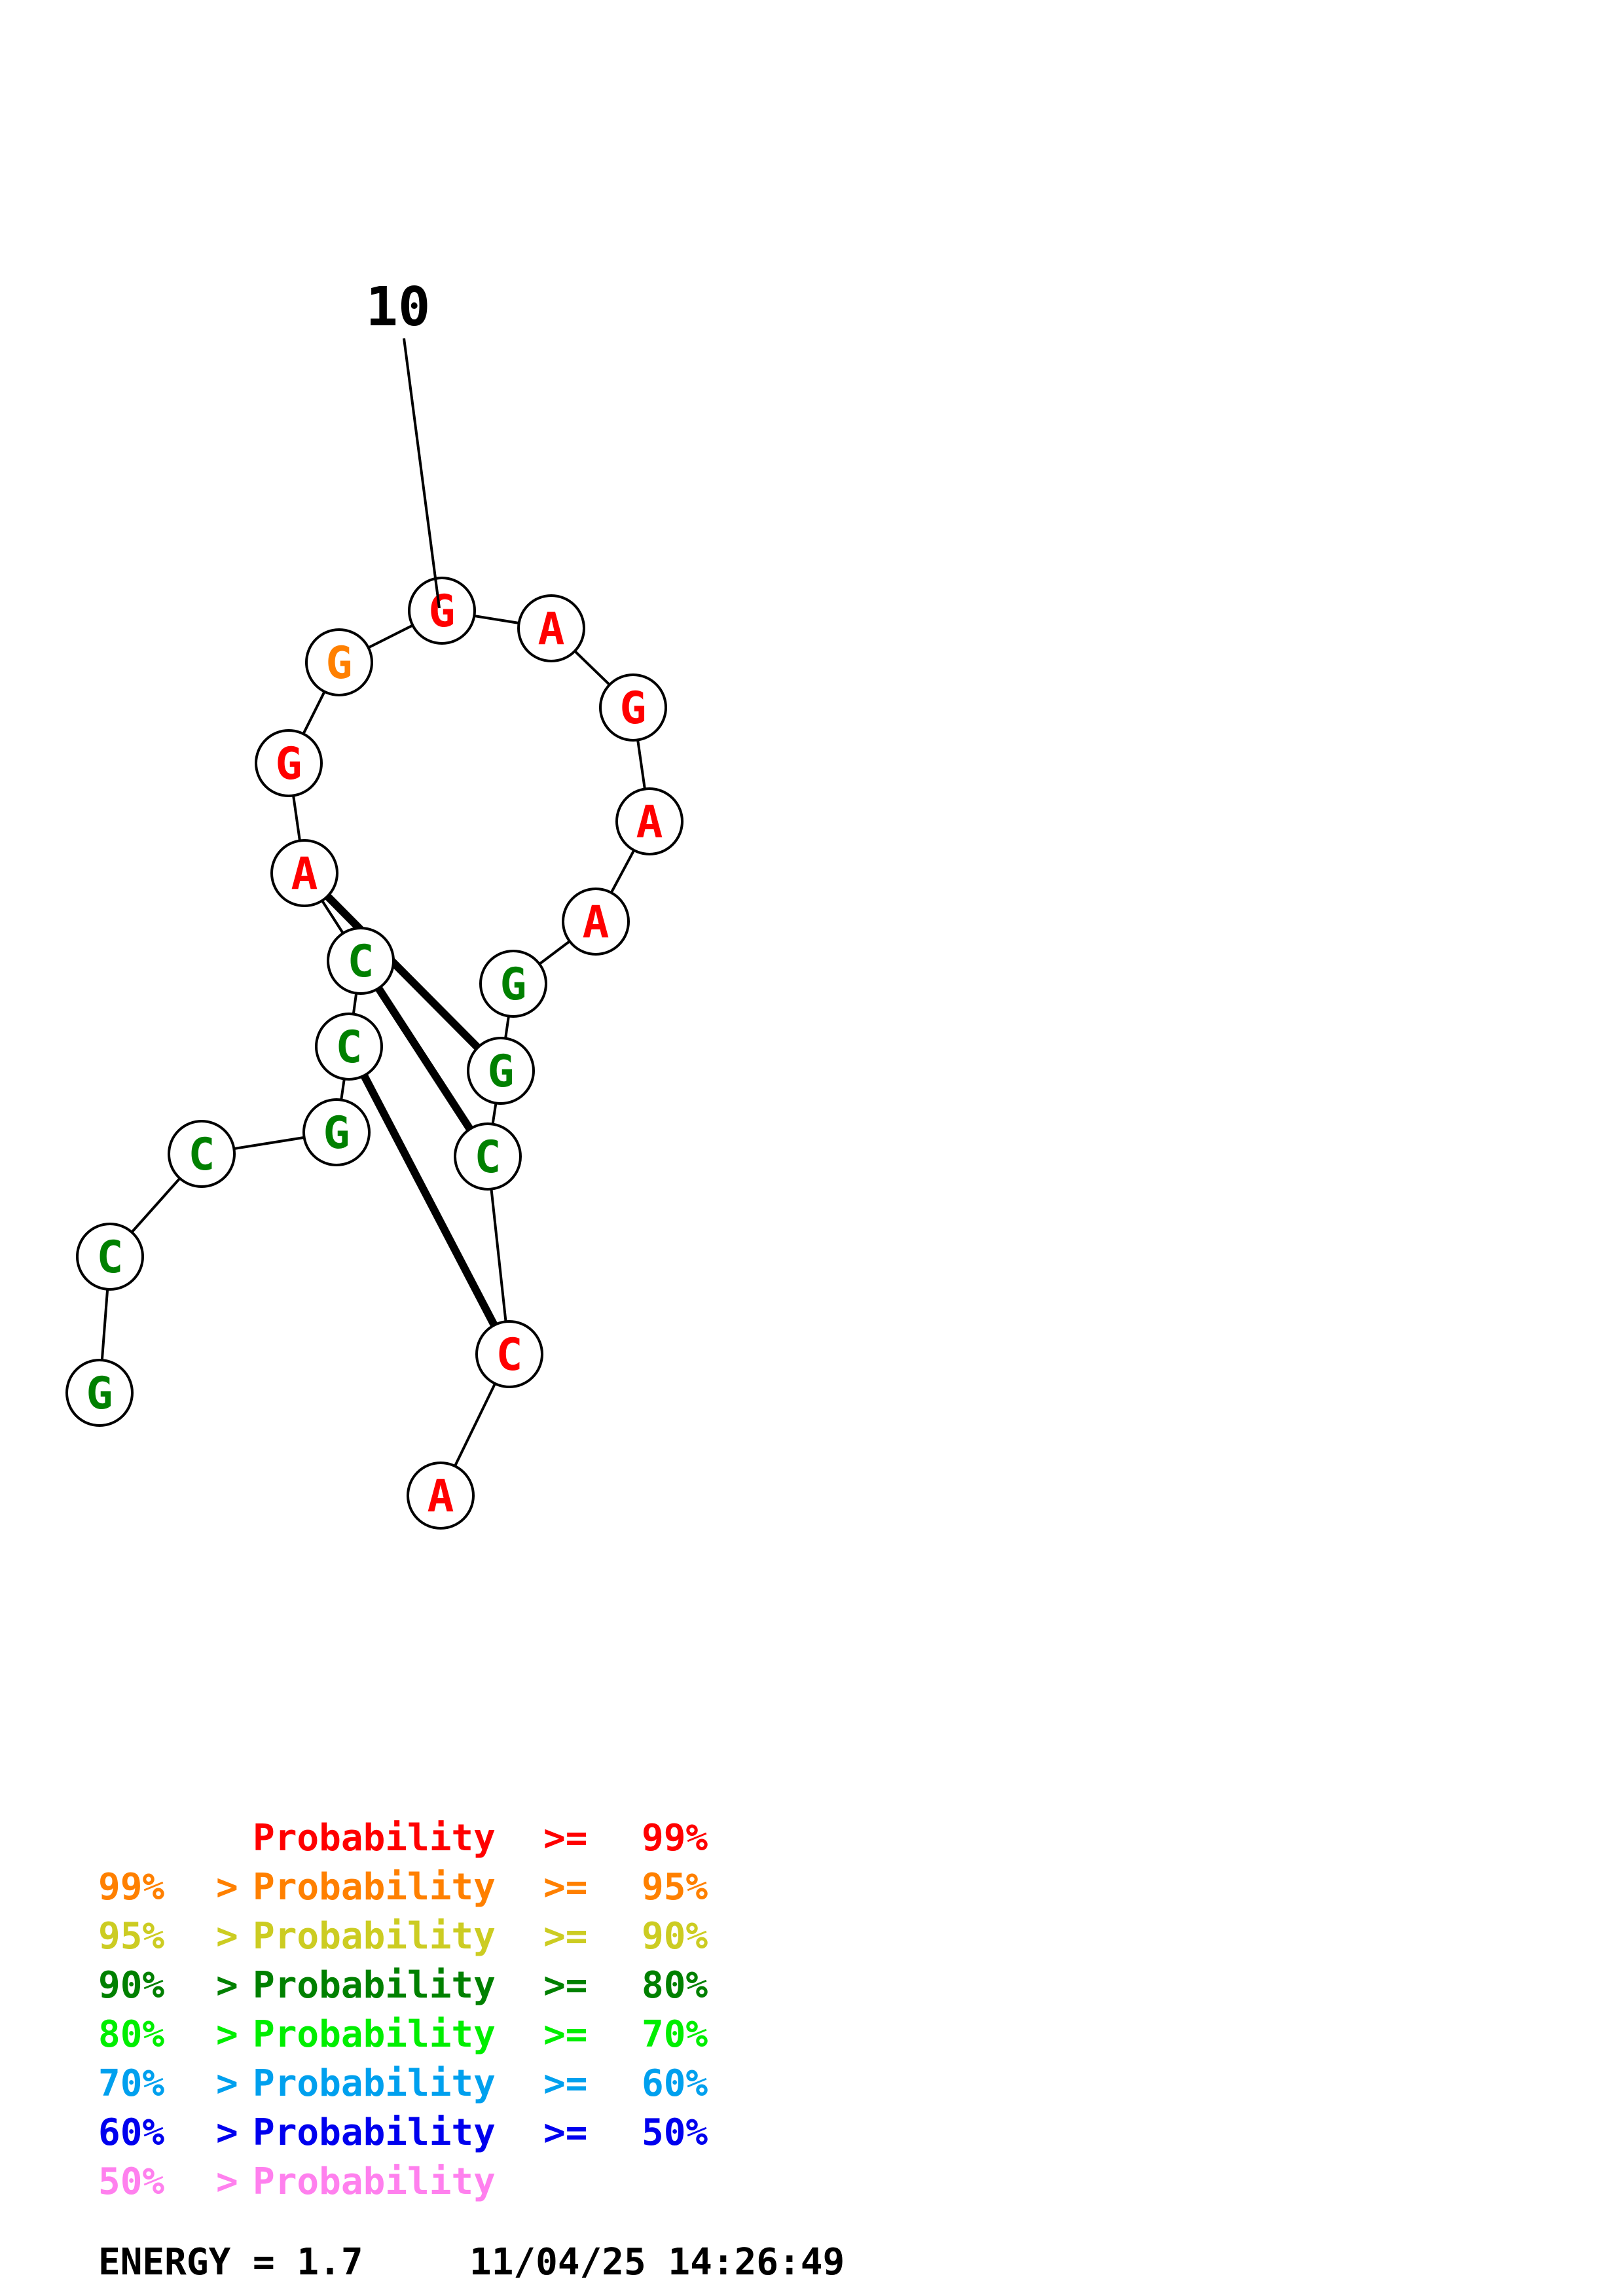 This screenshot has width=1623, height=2296. I want to click on legend-row: 70% > Probability >= 60%, so click(403, 2083).